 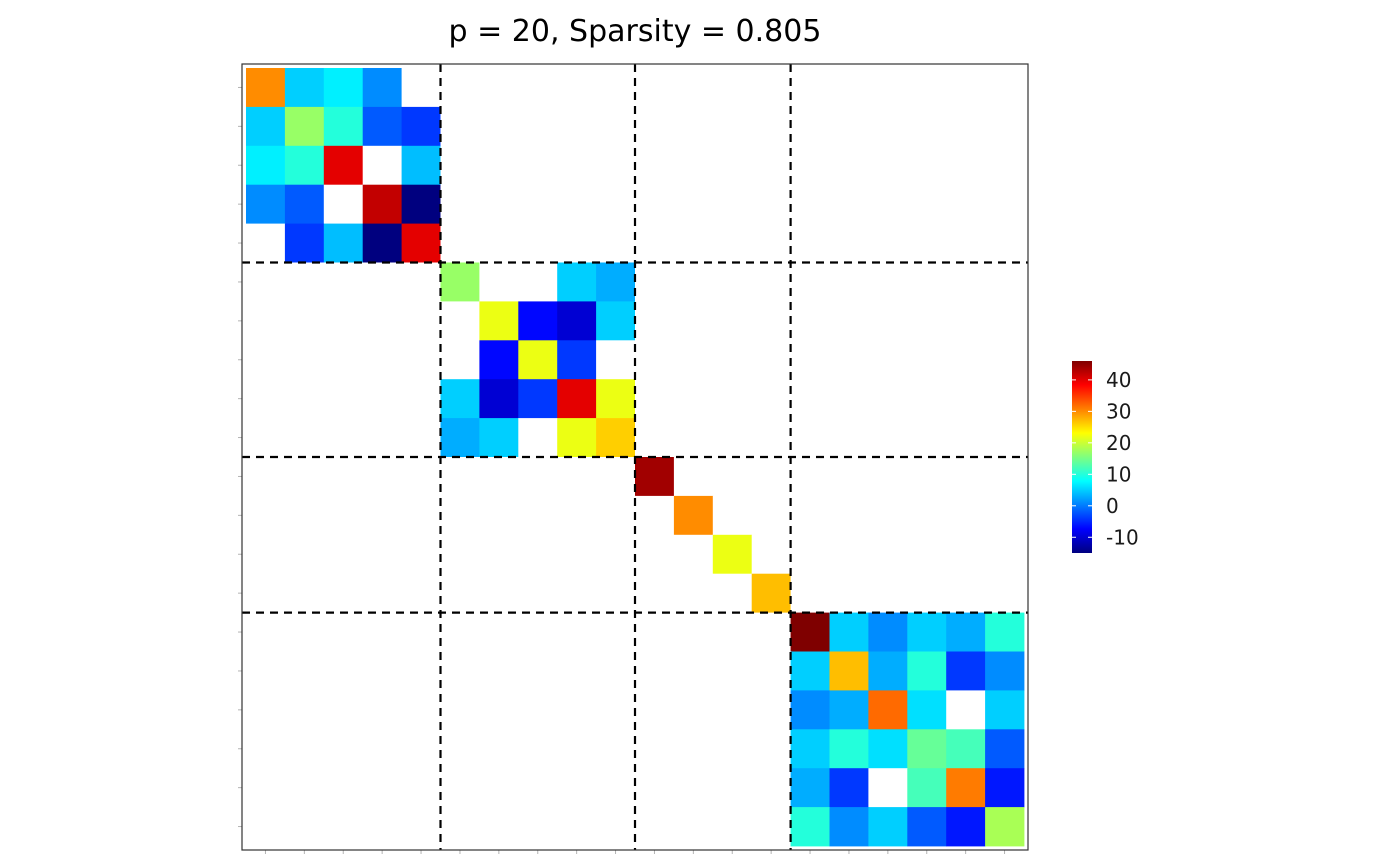 What do you see at coordinates (382, 554) in the screenshot?
I see `heatmap-cell-r13-c4` at bounding box center [382, 554].